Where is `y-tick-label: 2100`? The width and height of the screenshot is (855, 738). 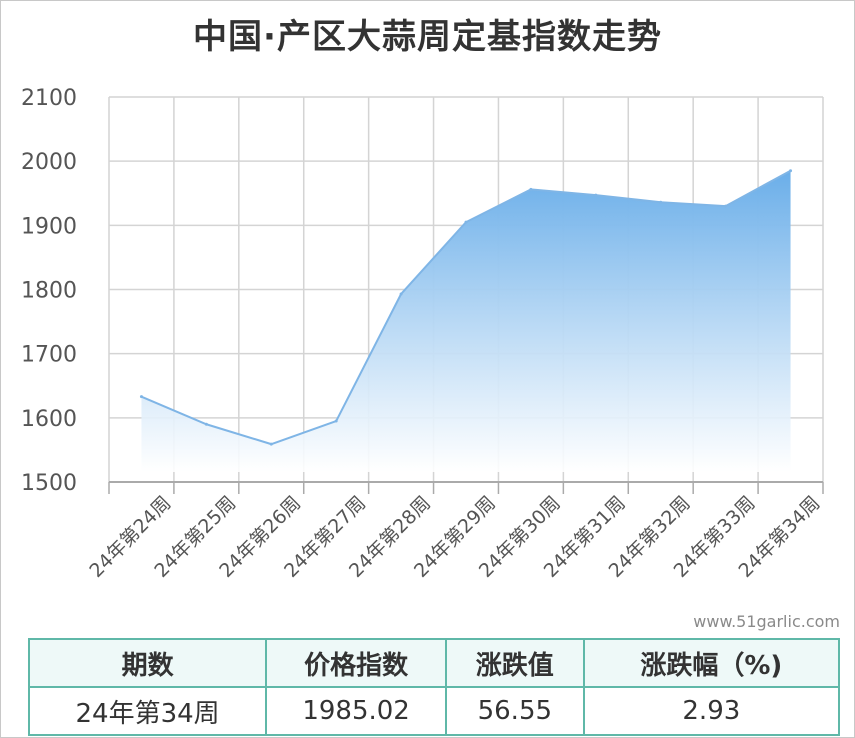 y-tick-label: 2100 is located at coordinates (49, 98).